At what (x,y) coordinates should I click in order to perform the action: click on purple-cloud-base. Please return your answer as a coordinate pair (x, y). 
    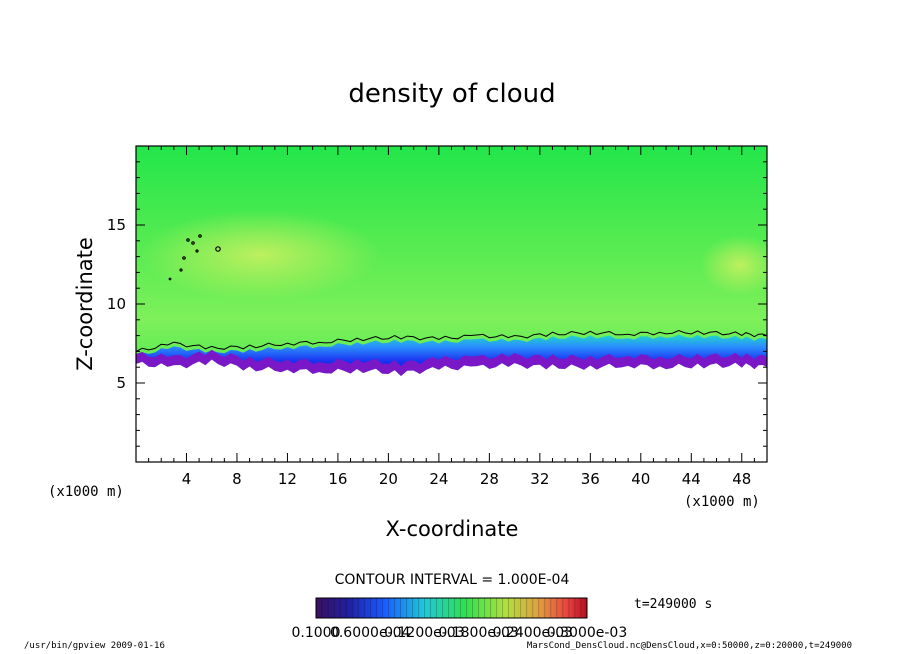
    Looking at the image, I should click on (451, 363).